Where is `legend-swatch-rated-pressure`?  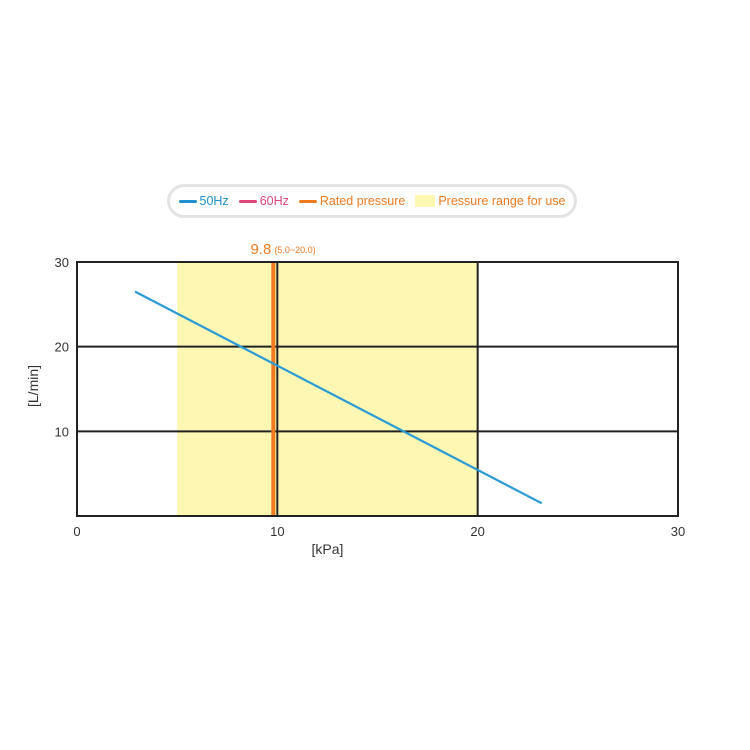 legend-swatch-rated-pressure is located at coordinates (307, 201).